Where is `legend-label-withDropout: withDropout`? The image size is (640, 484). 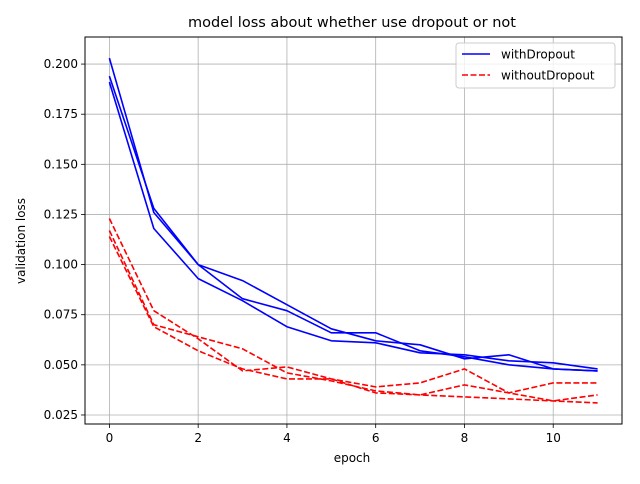
legend-label-withDropout: withDropout is located at coordinates (538, 55).